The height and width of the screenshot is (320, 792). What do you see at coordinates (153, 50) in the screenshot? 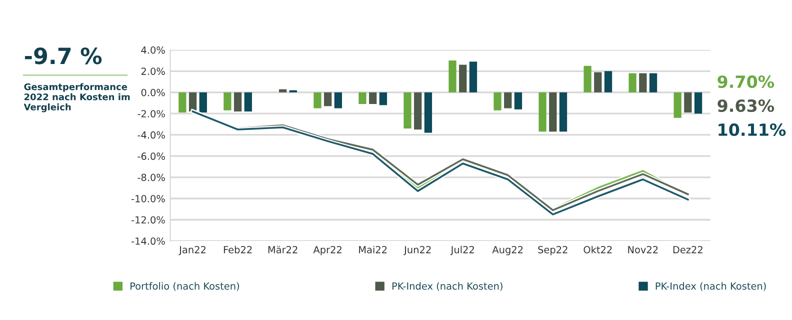
I see `y-tick-label: 4.0%` at bounding box center [153, 50].